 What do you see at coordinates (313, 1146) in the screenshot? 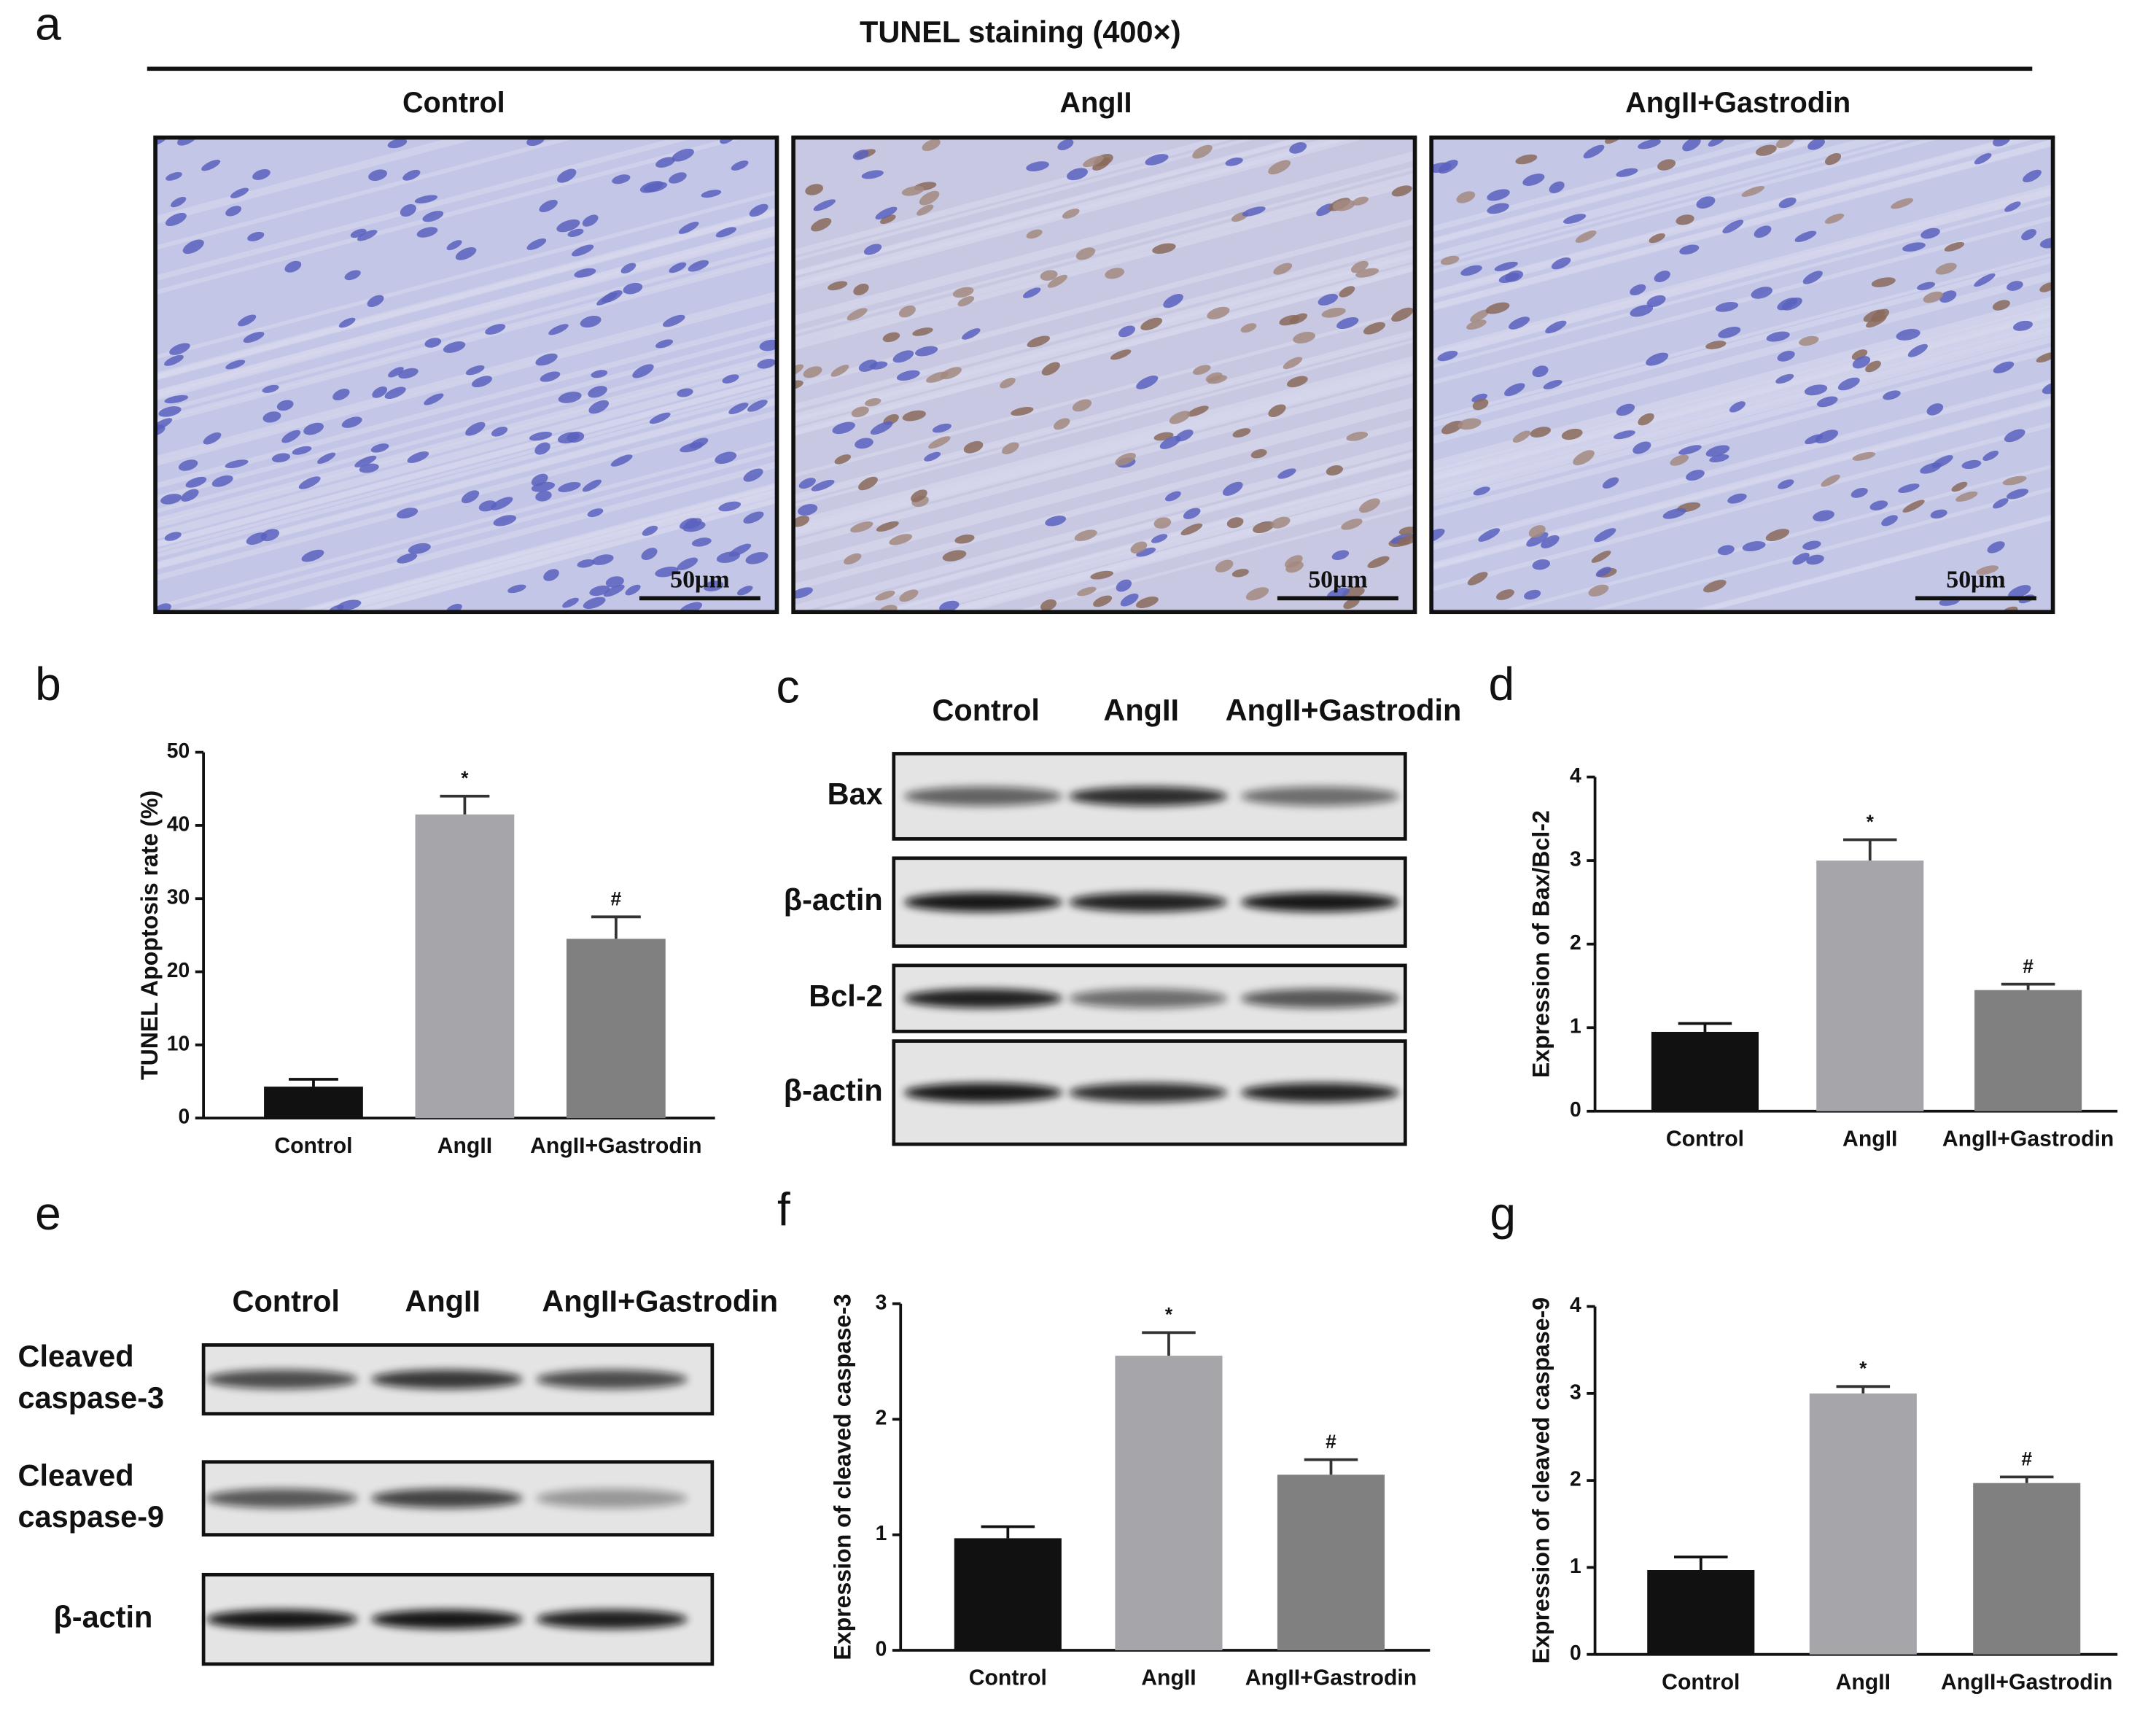
I see `x-tick-label: Control` at bounding box center [313, 1146].